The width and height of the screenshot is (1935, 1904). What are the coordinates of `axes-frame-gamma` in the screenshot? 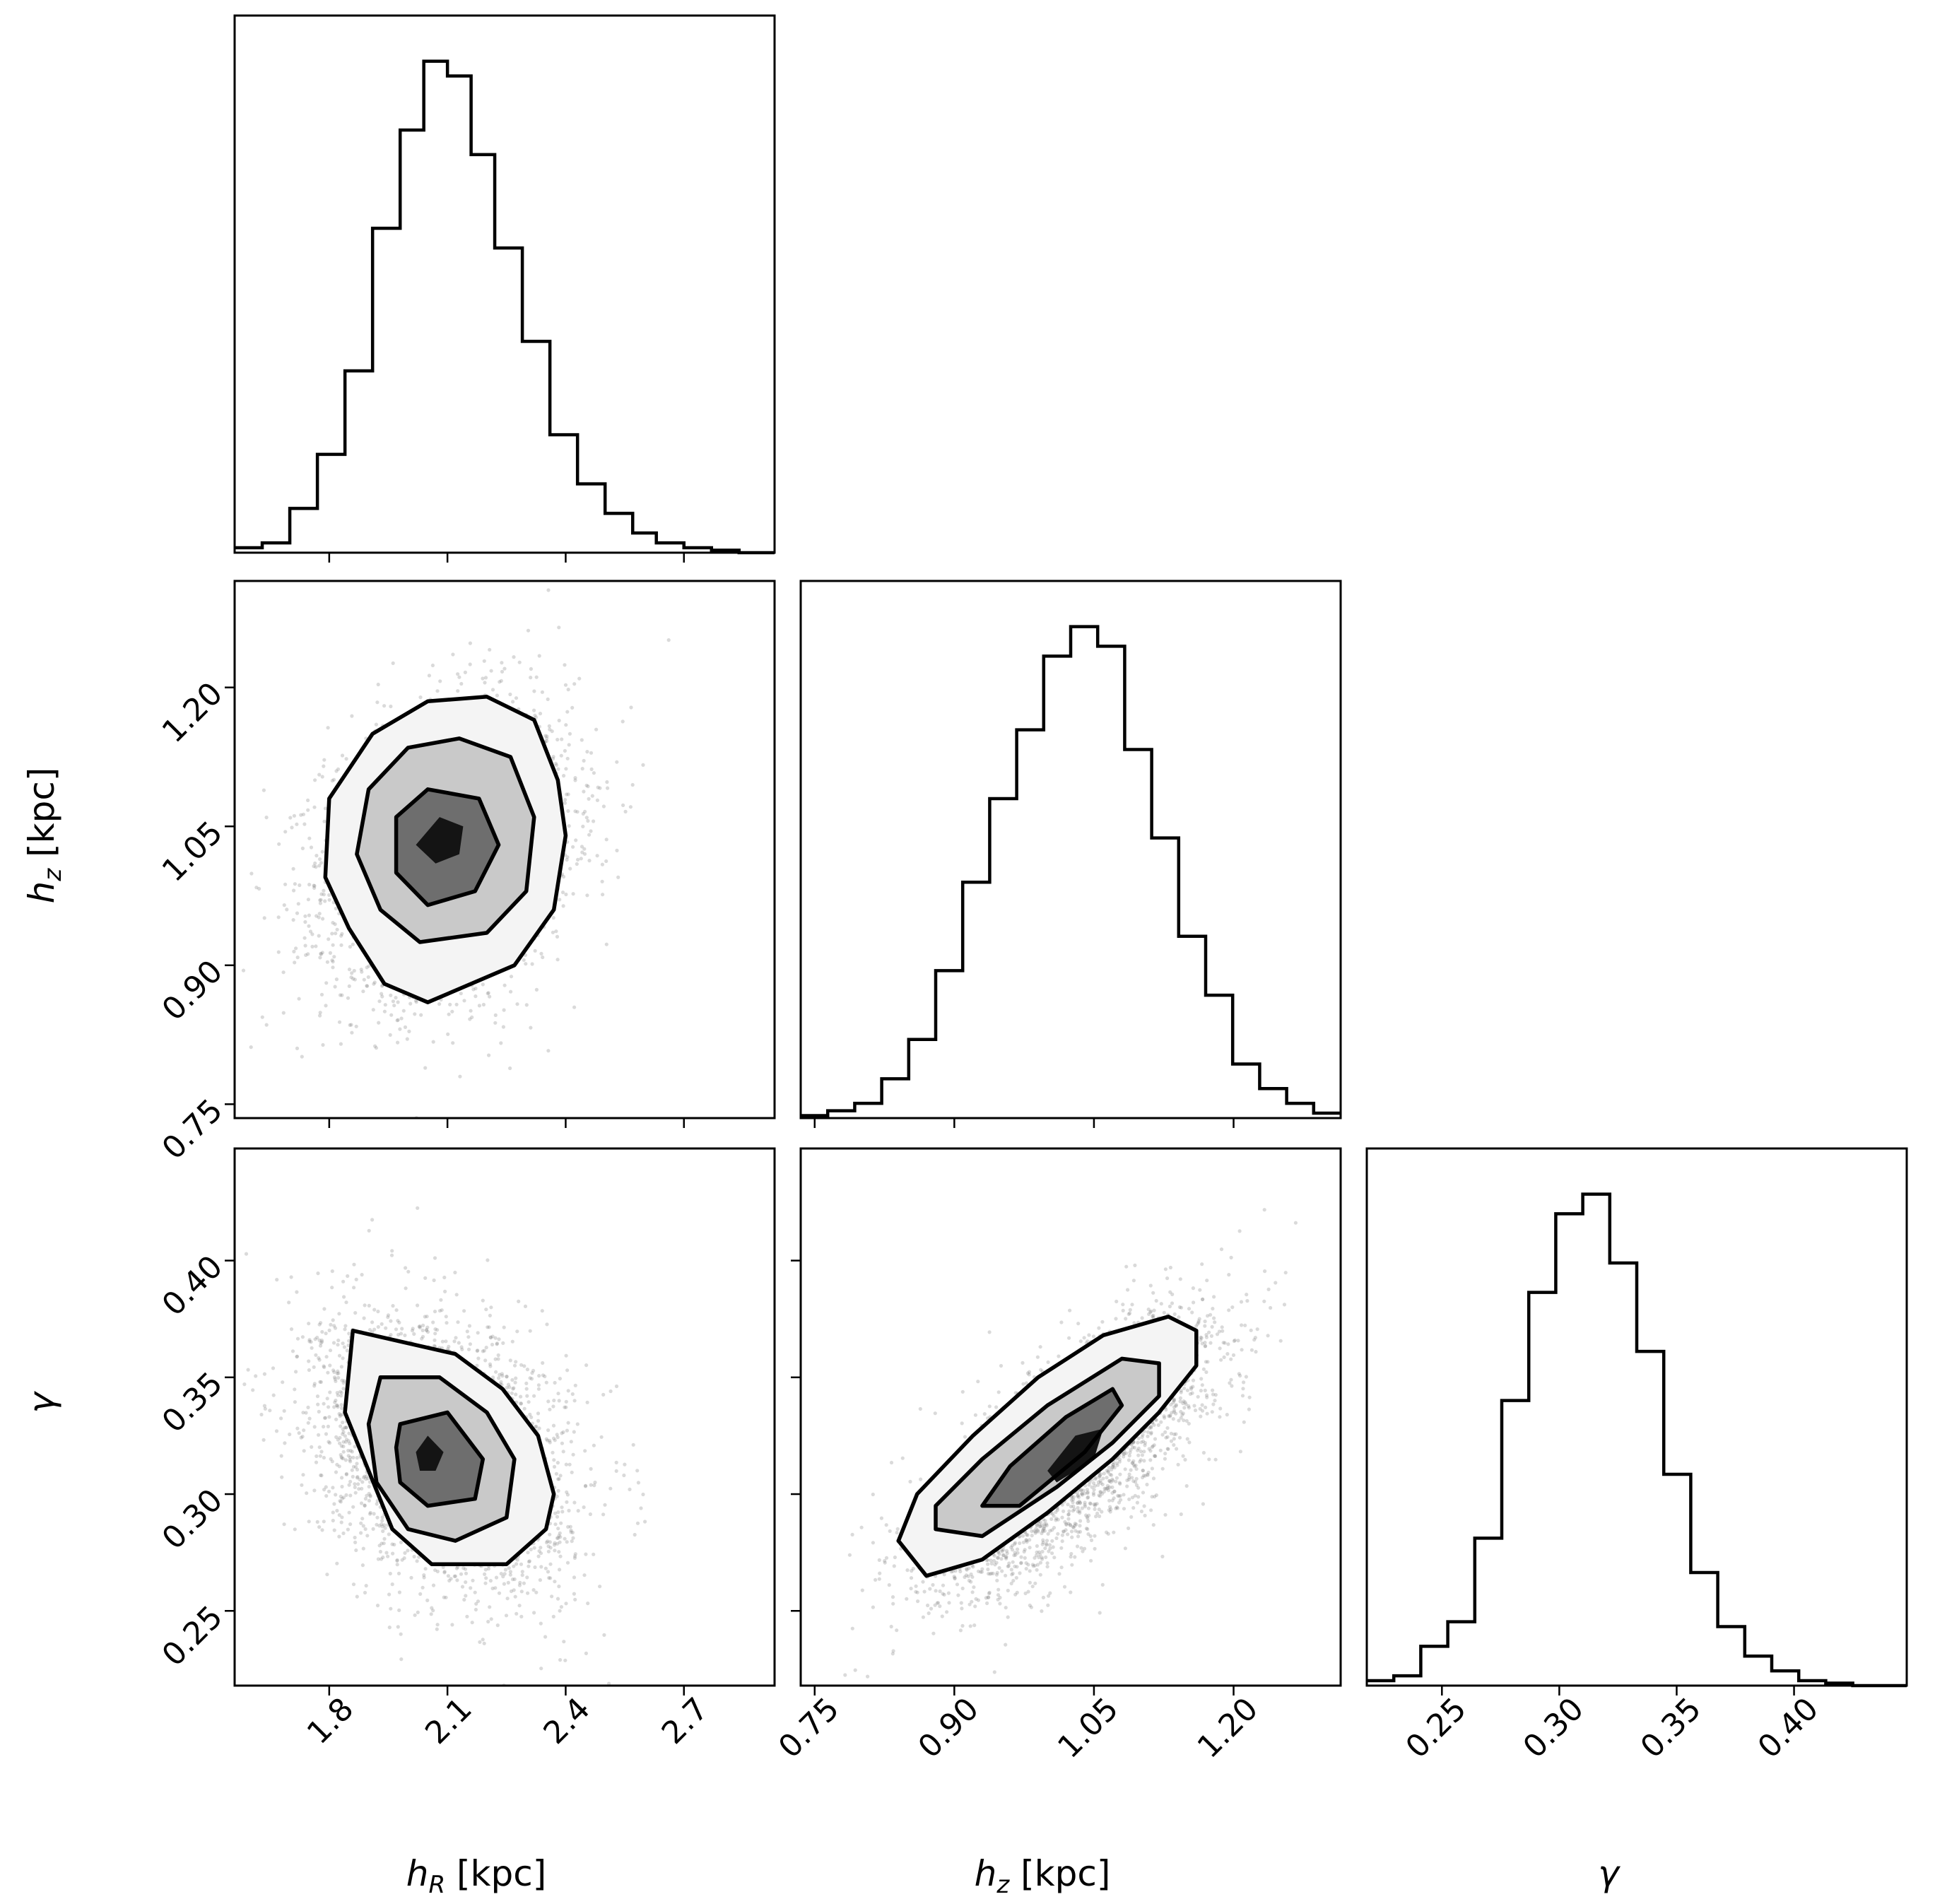 It's located at (1636, 1417).